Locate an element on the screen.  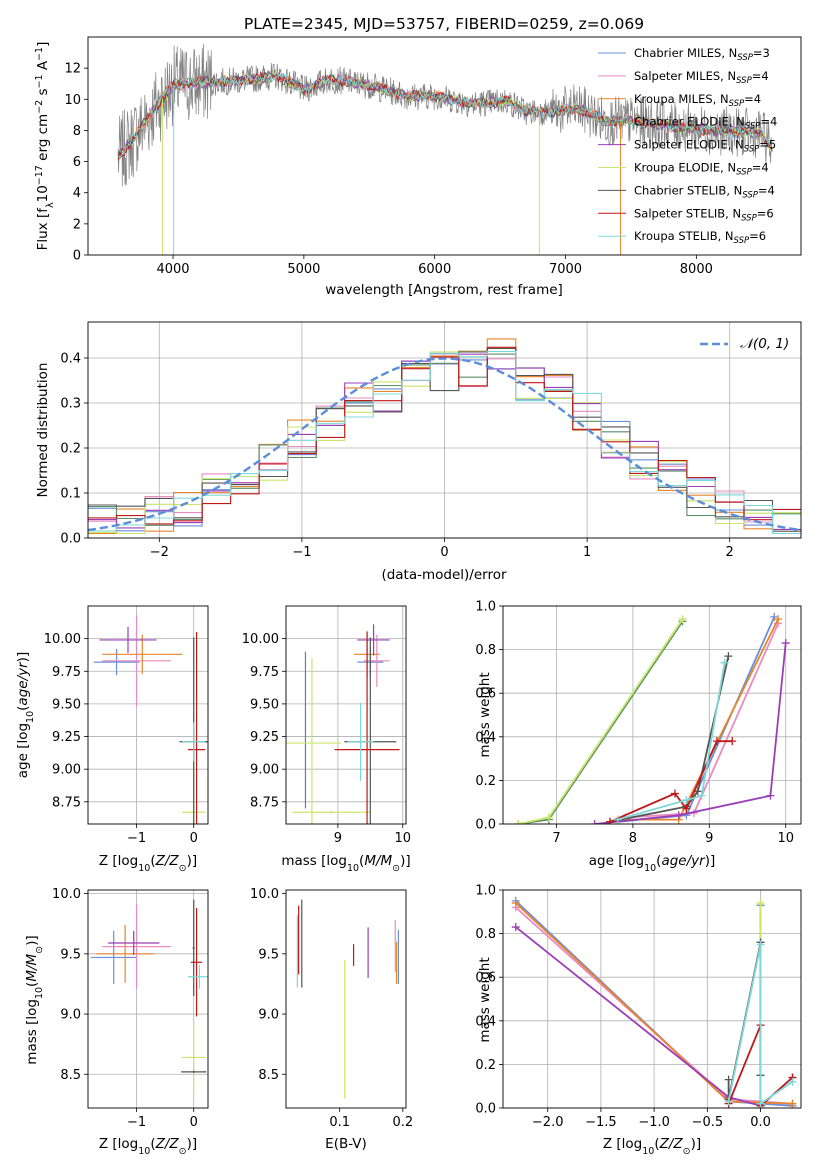
histogram-kroupa-elodie is located at coordinates (444, 440).